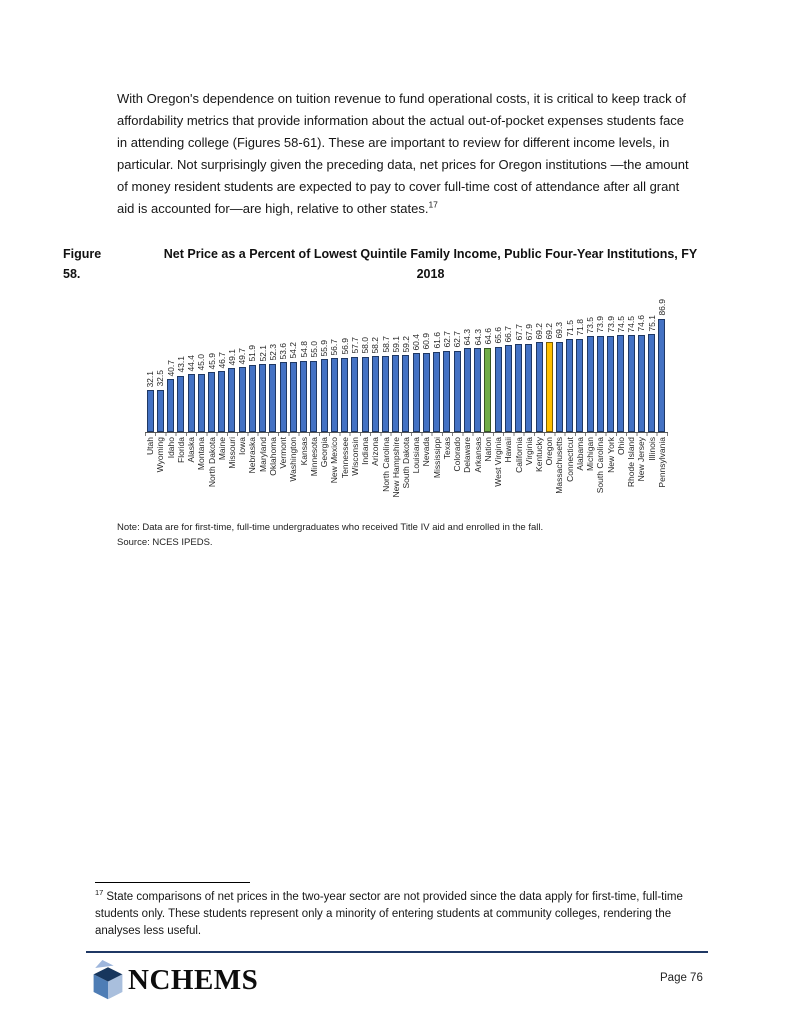 The width and height of the screenshot is (800, 1035). Describe the element at coordinates (314, 396) in the screenshot. I see `bar-minnesota` at that location.